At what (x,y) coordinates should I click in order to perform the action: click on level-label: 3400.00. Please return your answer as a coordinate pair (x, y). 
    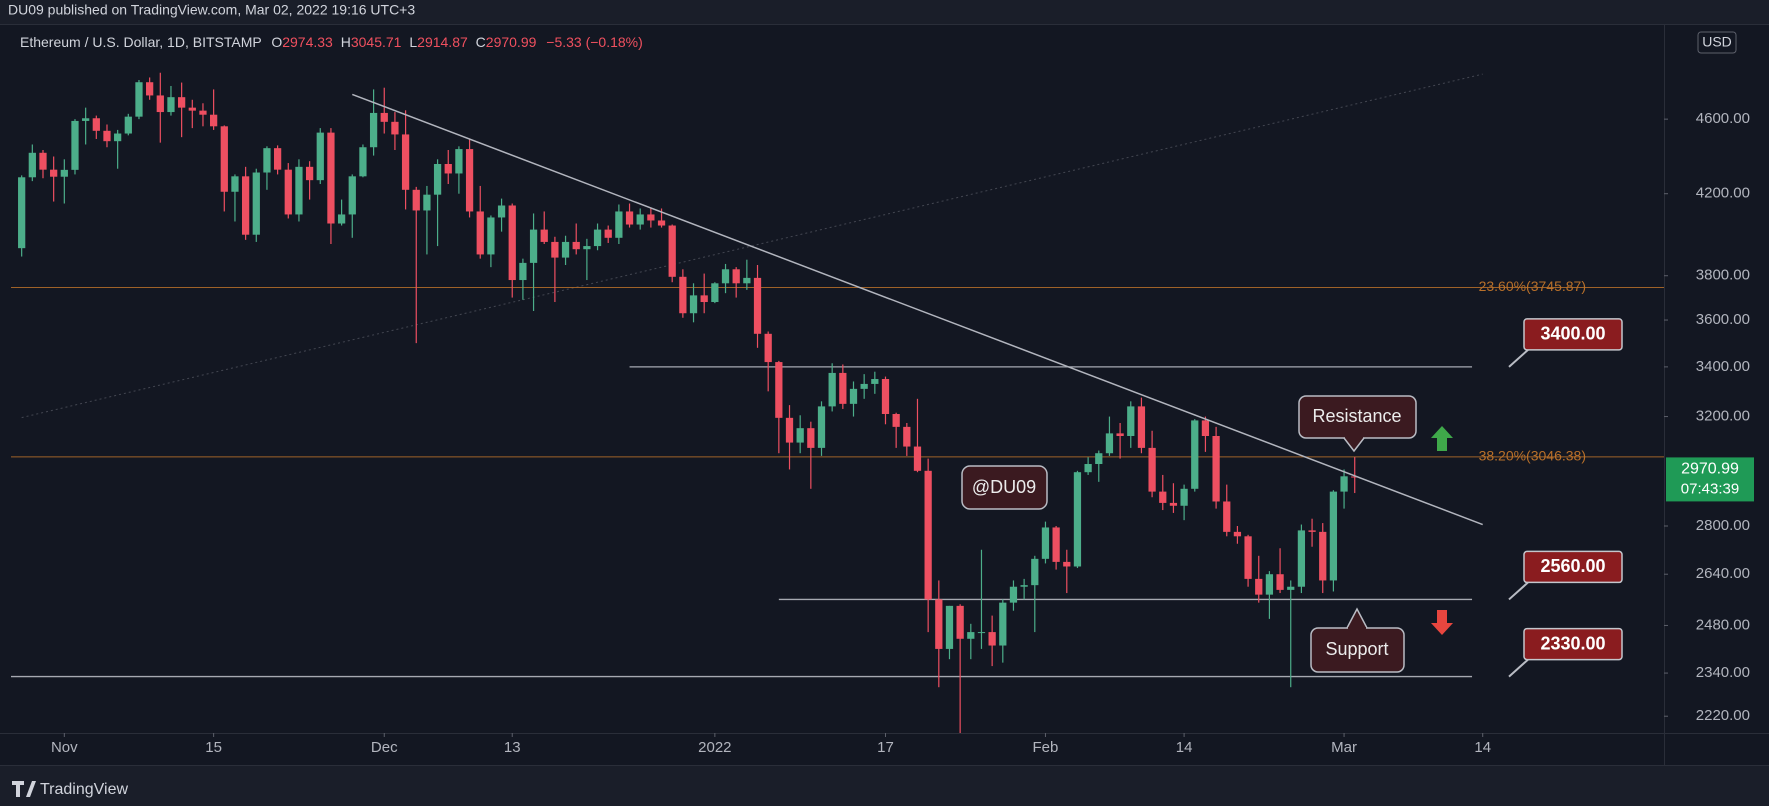
    Looking at the image, I should click on (1572, 334).